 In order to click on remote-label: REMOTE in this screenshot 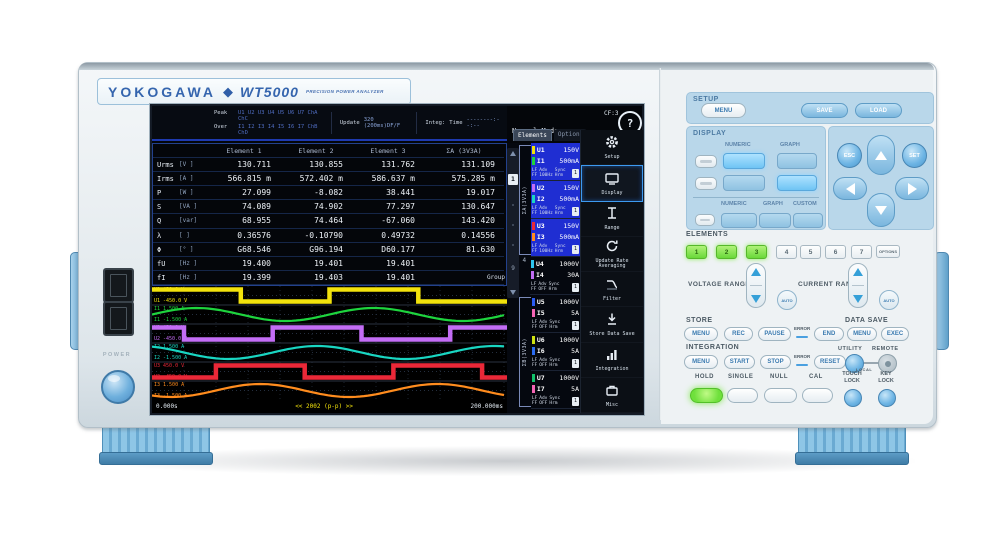, I will do `click(885, 349)`.